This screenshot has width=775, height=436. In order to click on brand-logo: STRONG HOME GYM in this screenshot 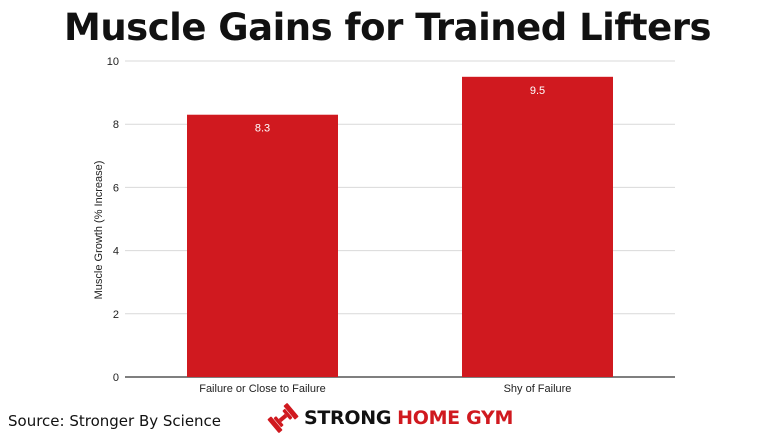, I will do `click(389, 418)`.